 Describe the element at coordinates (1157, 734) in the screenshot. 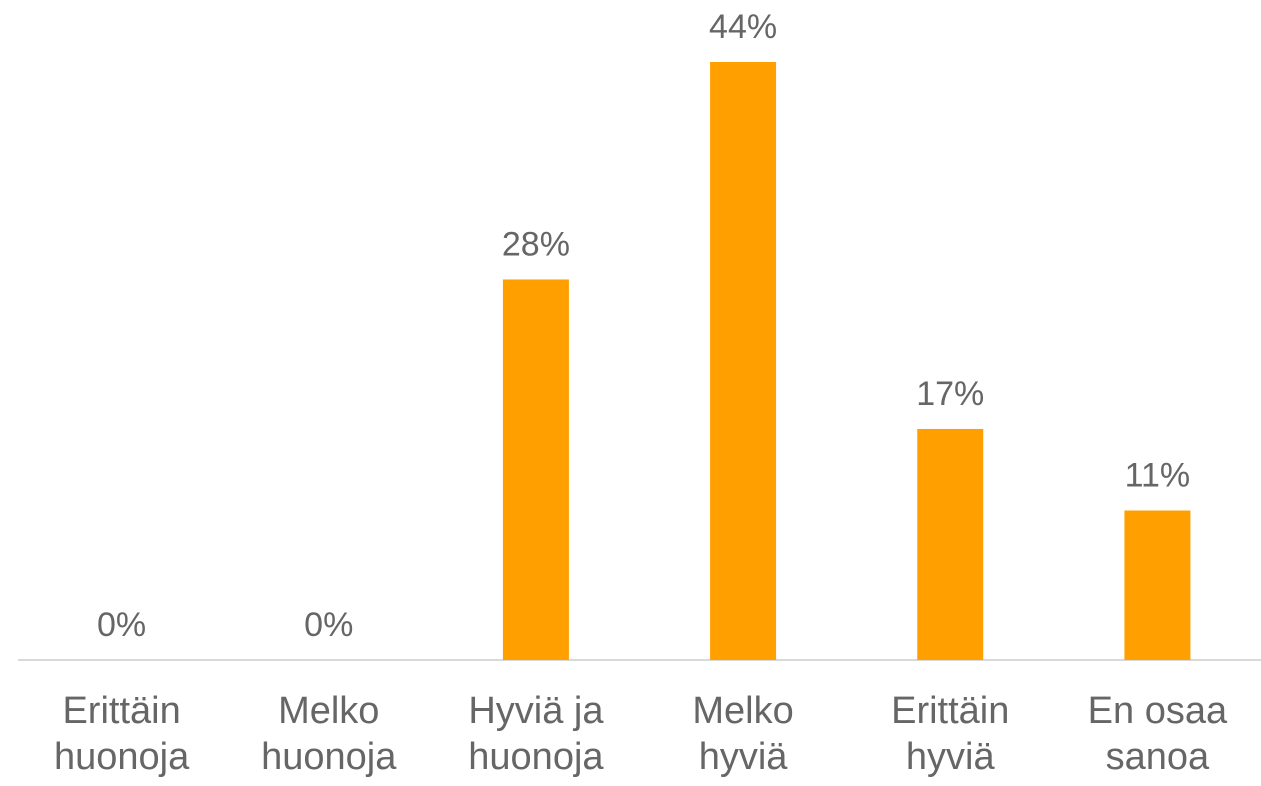

I see `x-tick-label: En osaa sanoa` at that location.